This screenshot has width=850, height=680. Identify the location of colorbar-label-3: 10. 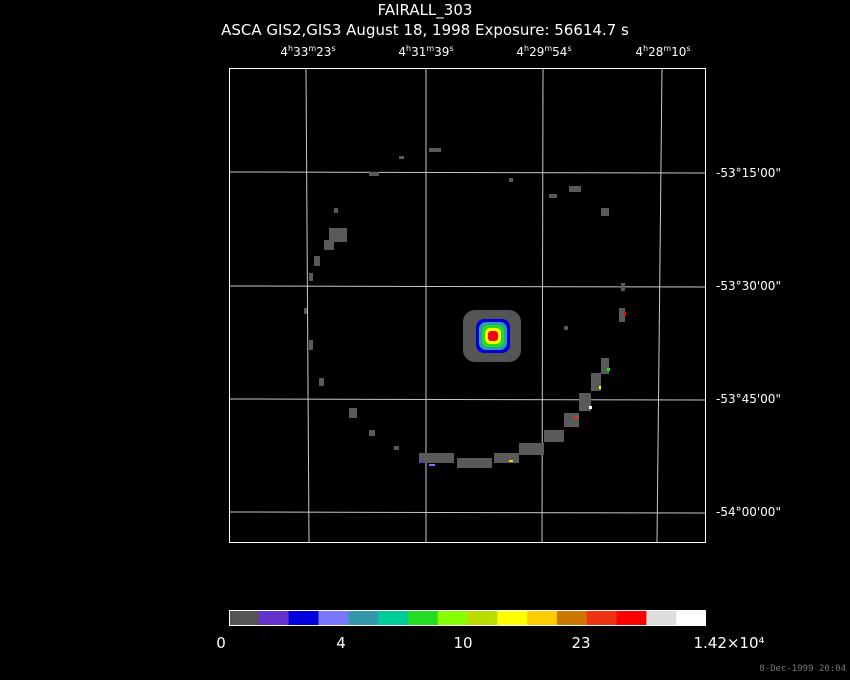
(463, 643).